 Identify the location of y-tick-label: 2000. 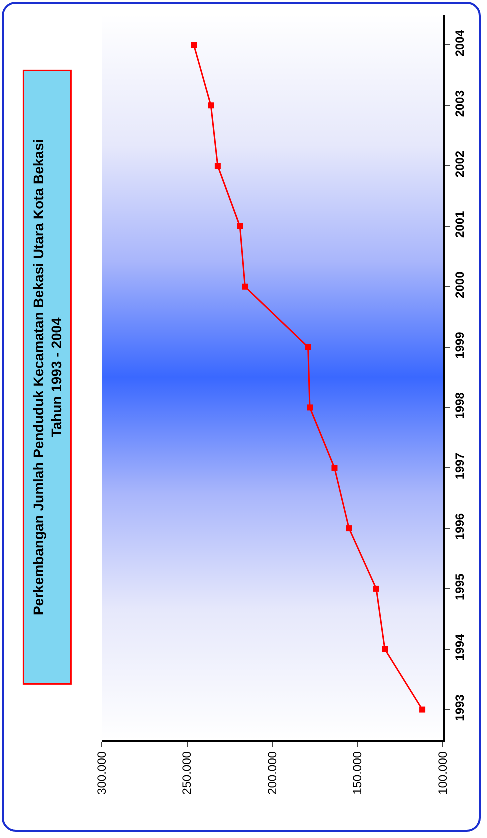
(460, 284).